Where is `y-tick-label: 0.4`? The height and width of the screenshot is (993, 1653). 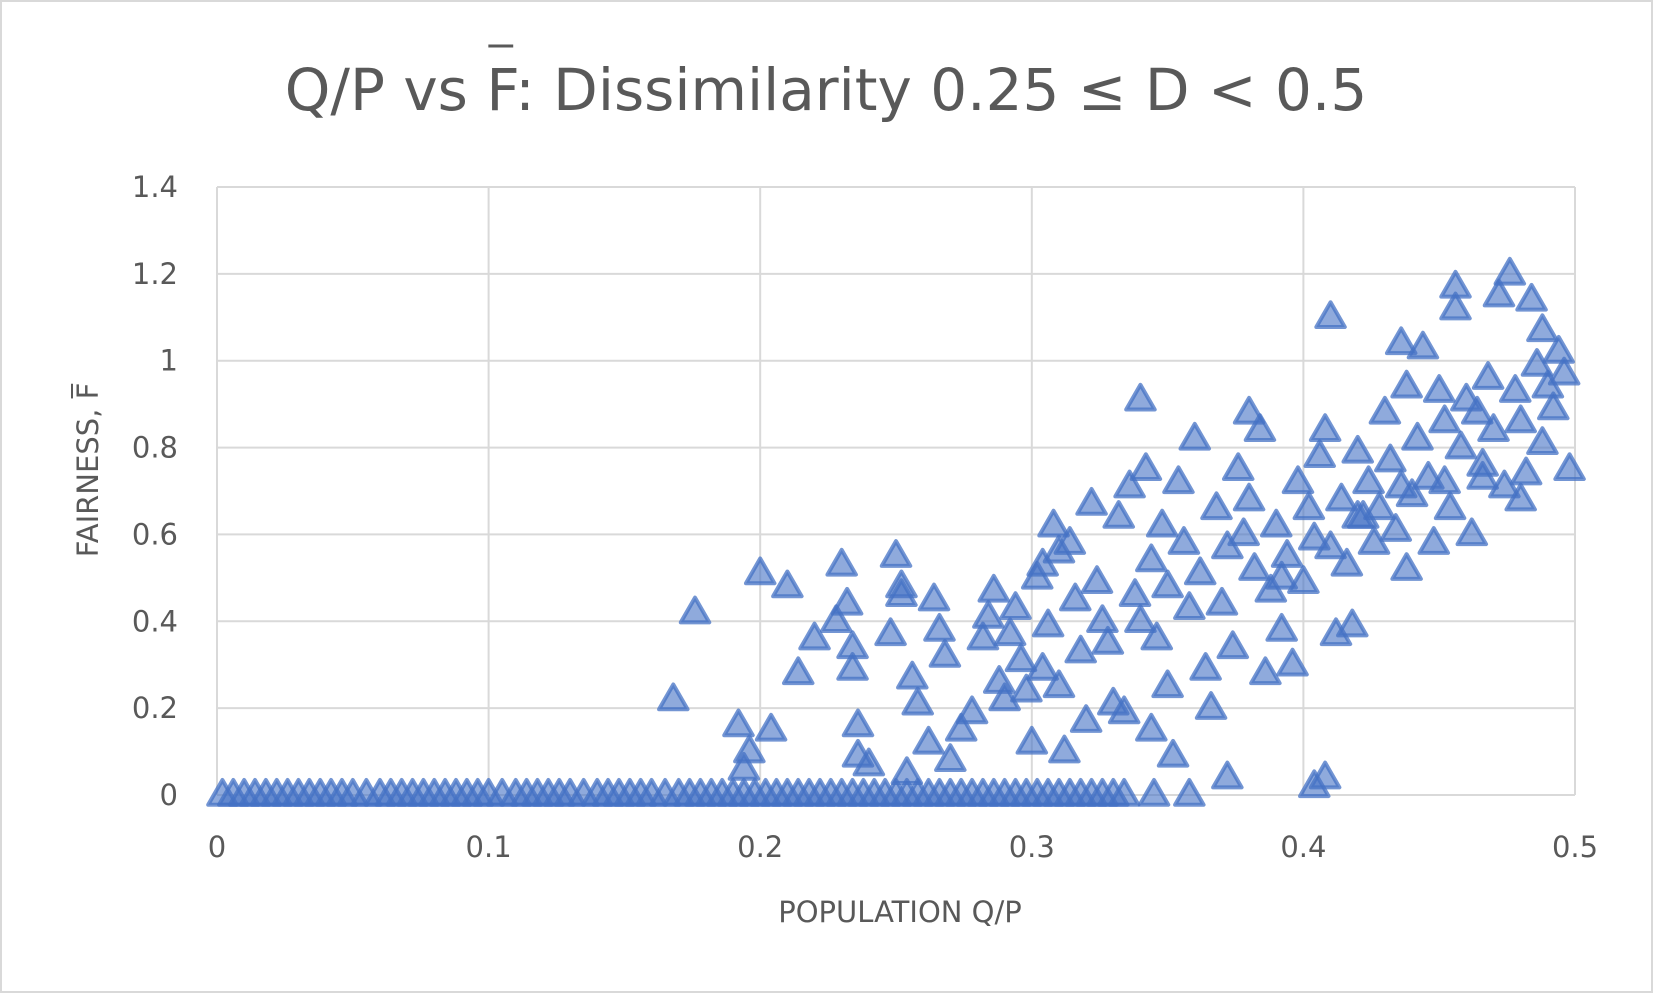
y-tick-label: 0.4 is located at coordinates (155, 621).